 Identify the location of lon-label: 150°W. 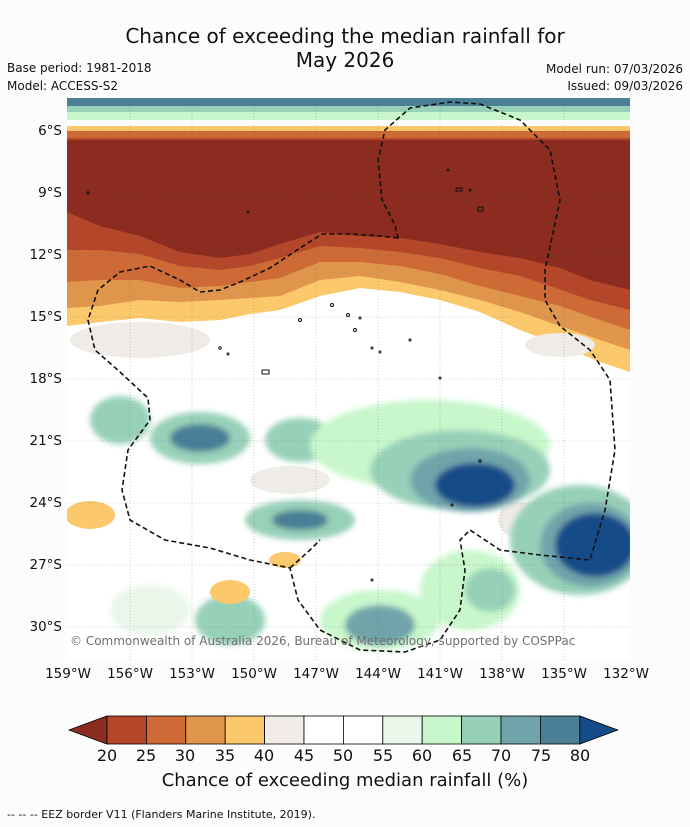
(254, 674).